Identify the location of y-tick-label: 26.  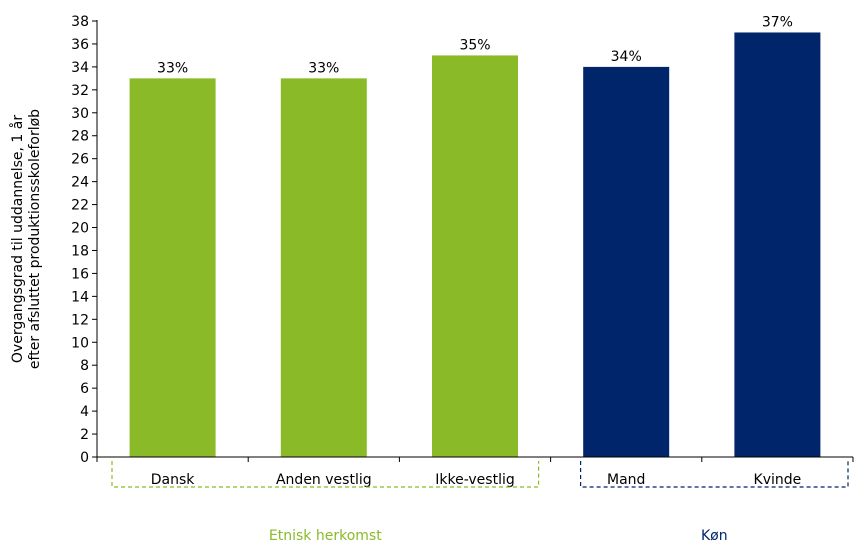
(80, 160).